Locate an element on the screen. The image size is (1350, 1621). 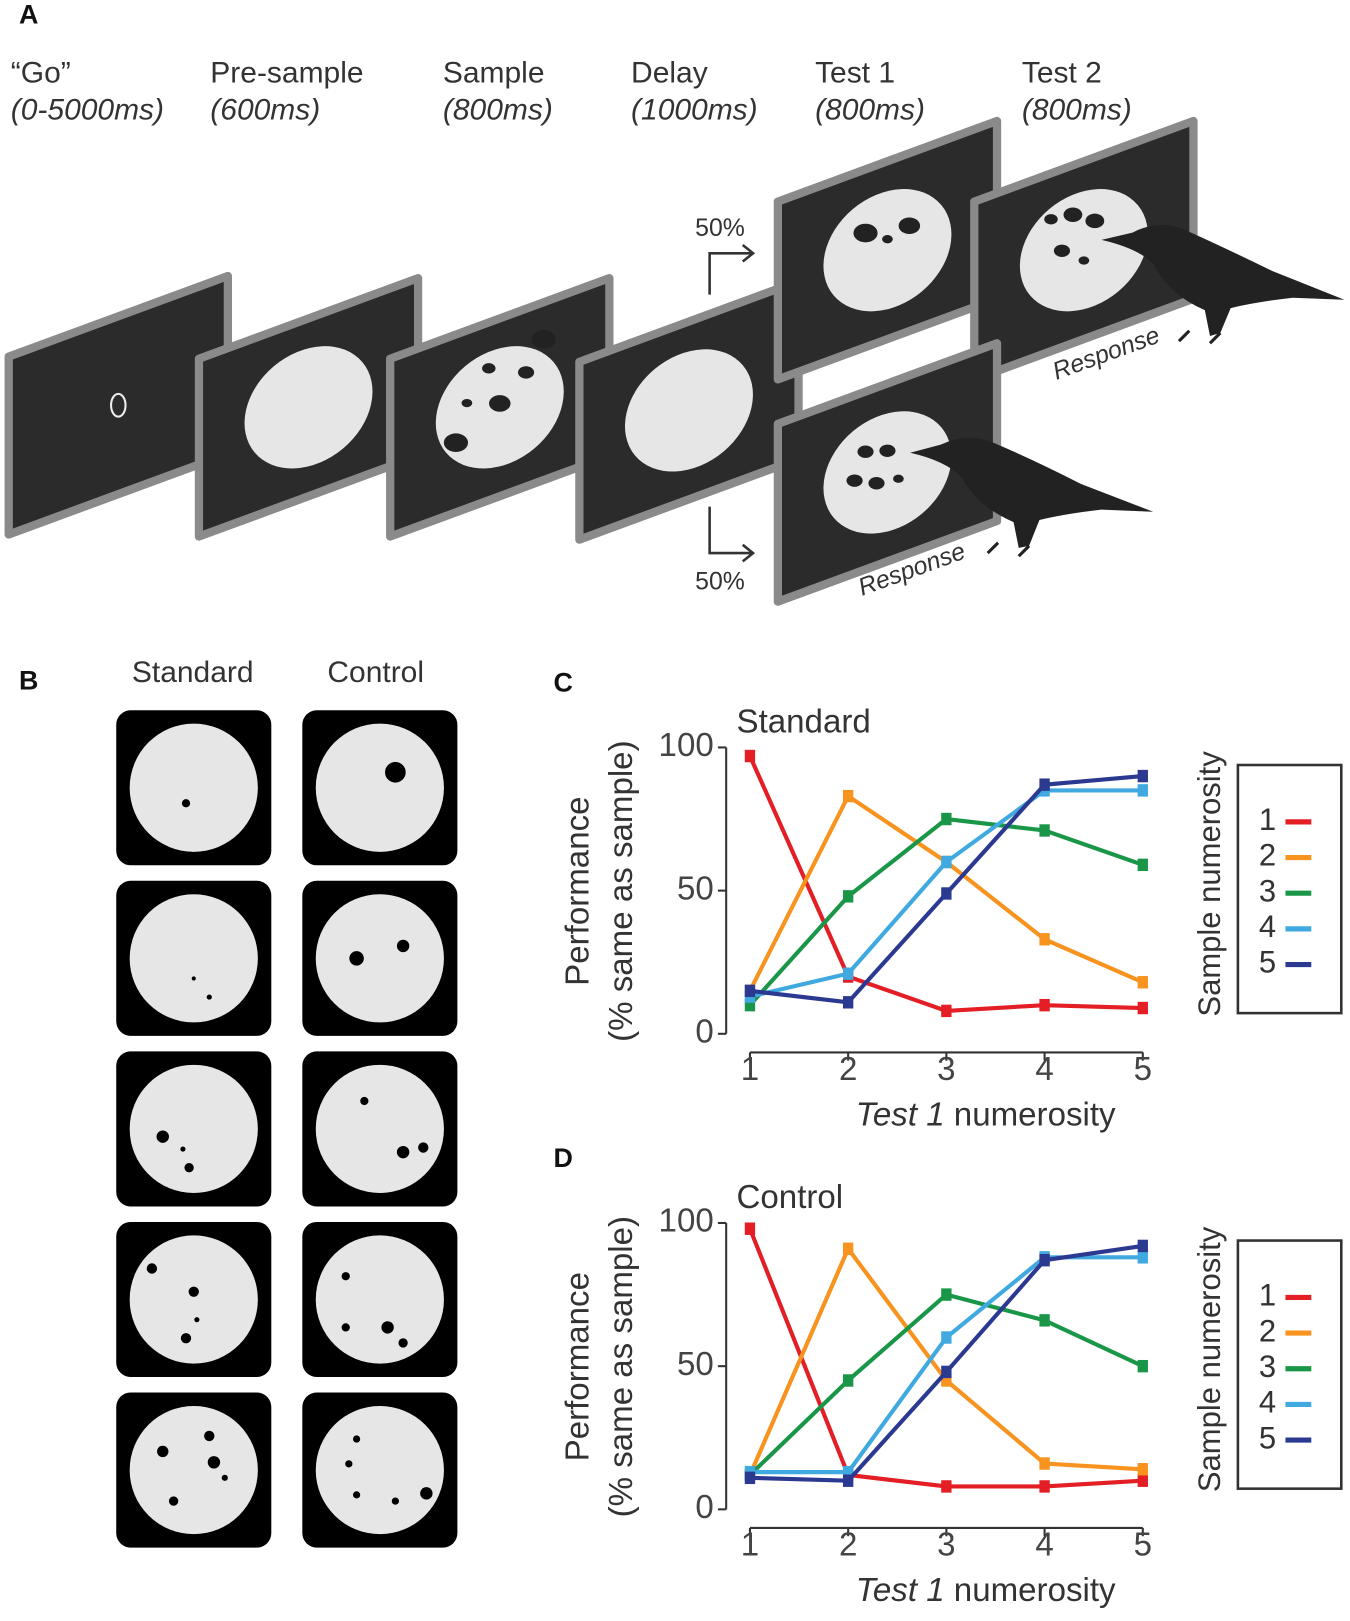
y-tick-label: 0 is located at coordinates (704, 1507).